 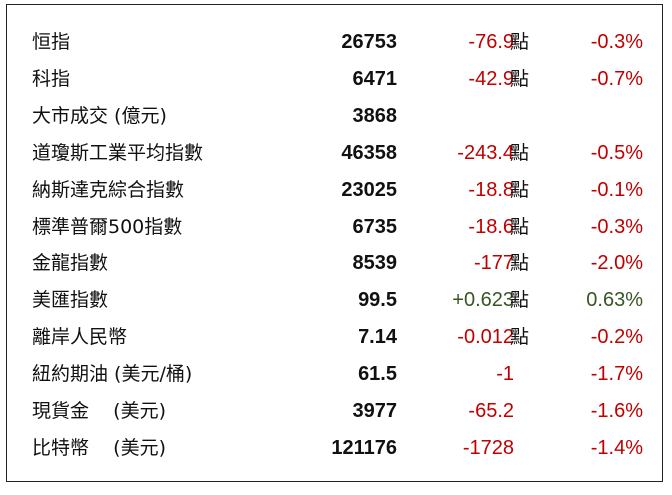 What do you see at coordinates (107, 226) in the screenshot?
I see `row-name: 標準普爾500指數` at bounding box center [107, 226].